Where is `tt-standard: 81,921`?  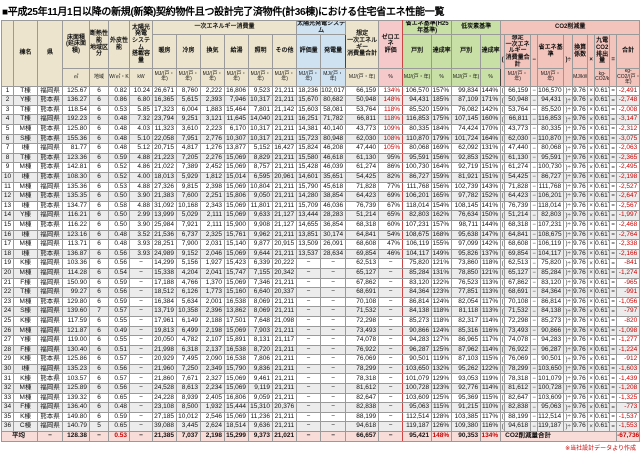 tt-standard: 81,921 is located at coordinates (466, 177).